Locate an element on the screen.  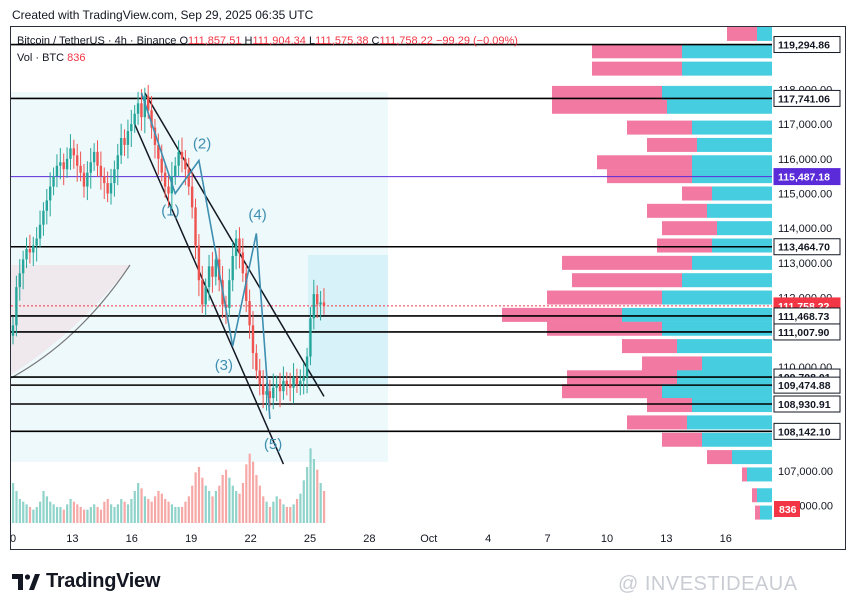
tradingview-logo: TradingView is located at coordinates (86, 581).